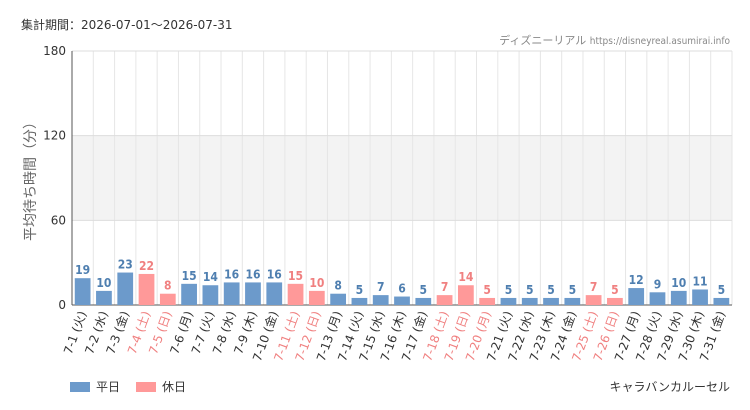  What do you see at coordinates (80, 386) in the screenshot?
I see `legend-swatch-weekday` at bounding box center [80, 386].